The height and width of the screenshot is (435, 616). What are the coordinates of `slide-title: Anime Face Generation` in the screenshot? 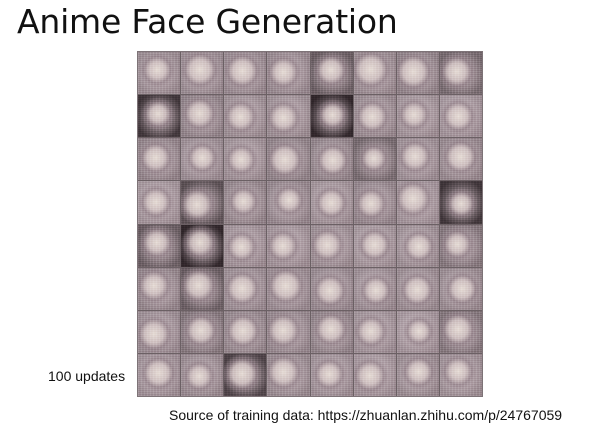 It's located at (207, 21).